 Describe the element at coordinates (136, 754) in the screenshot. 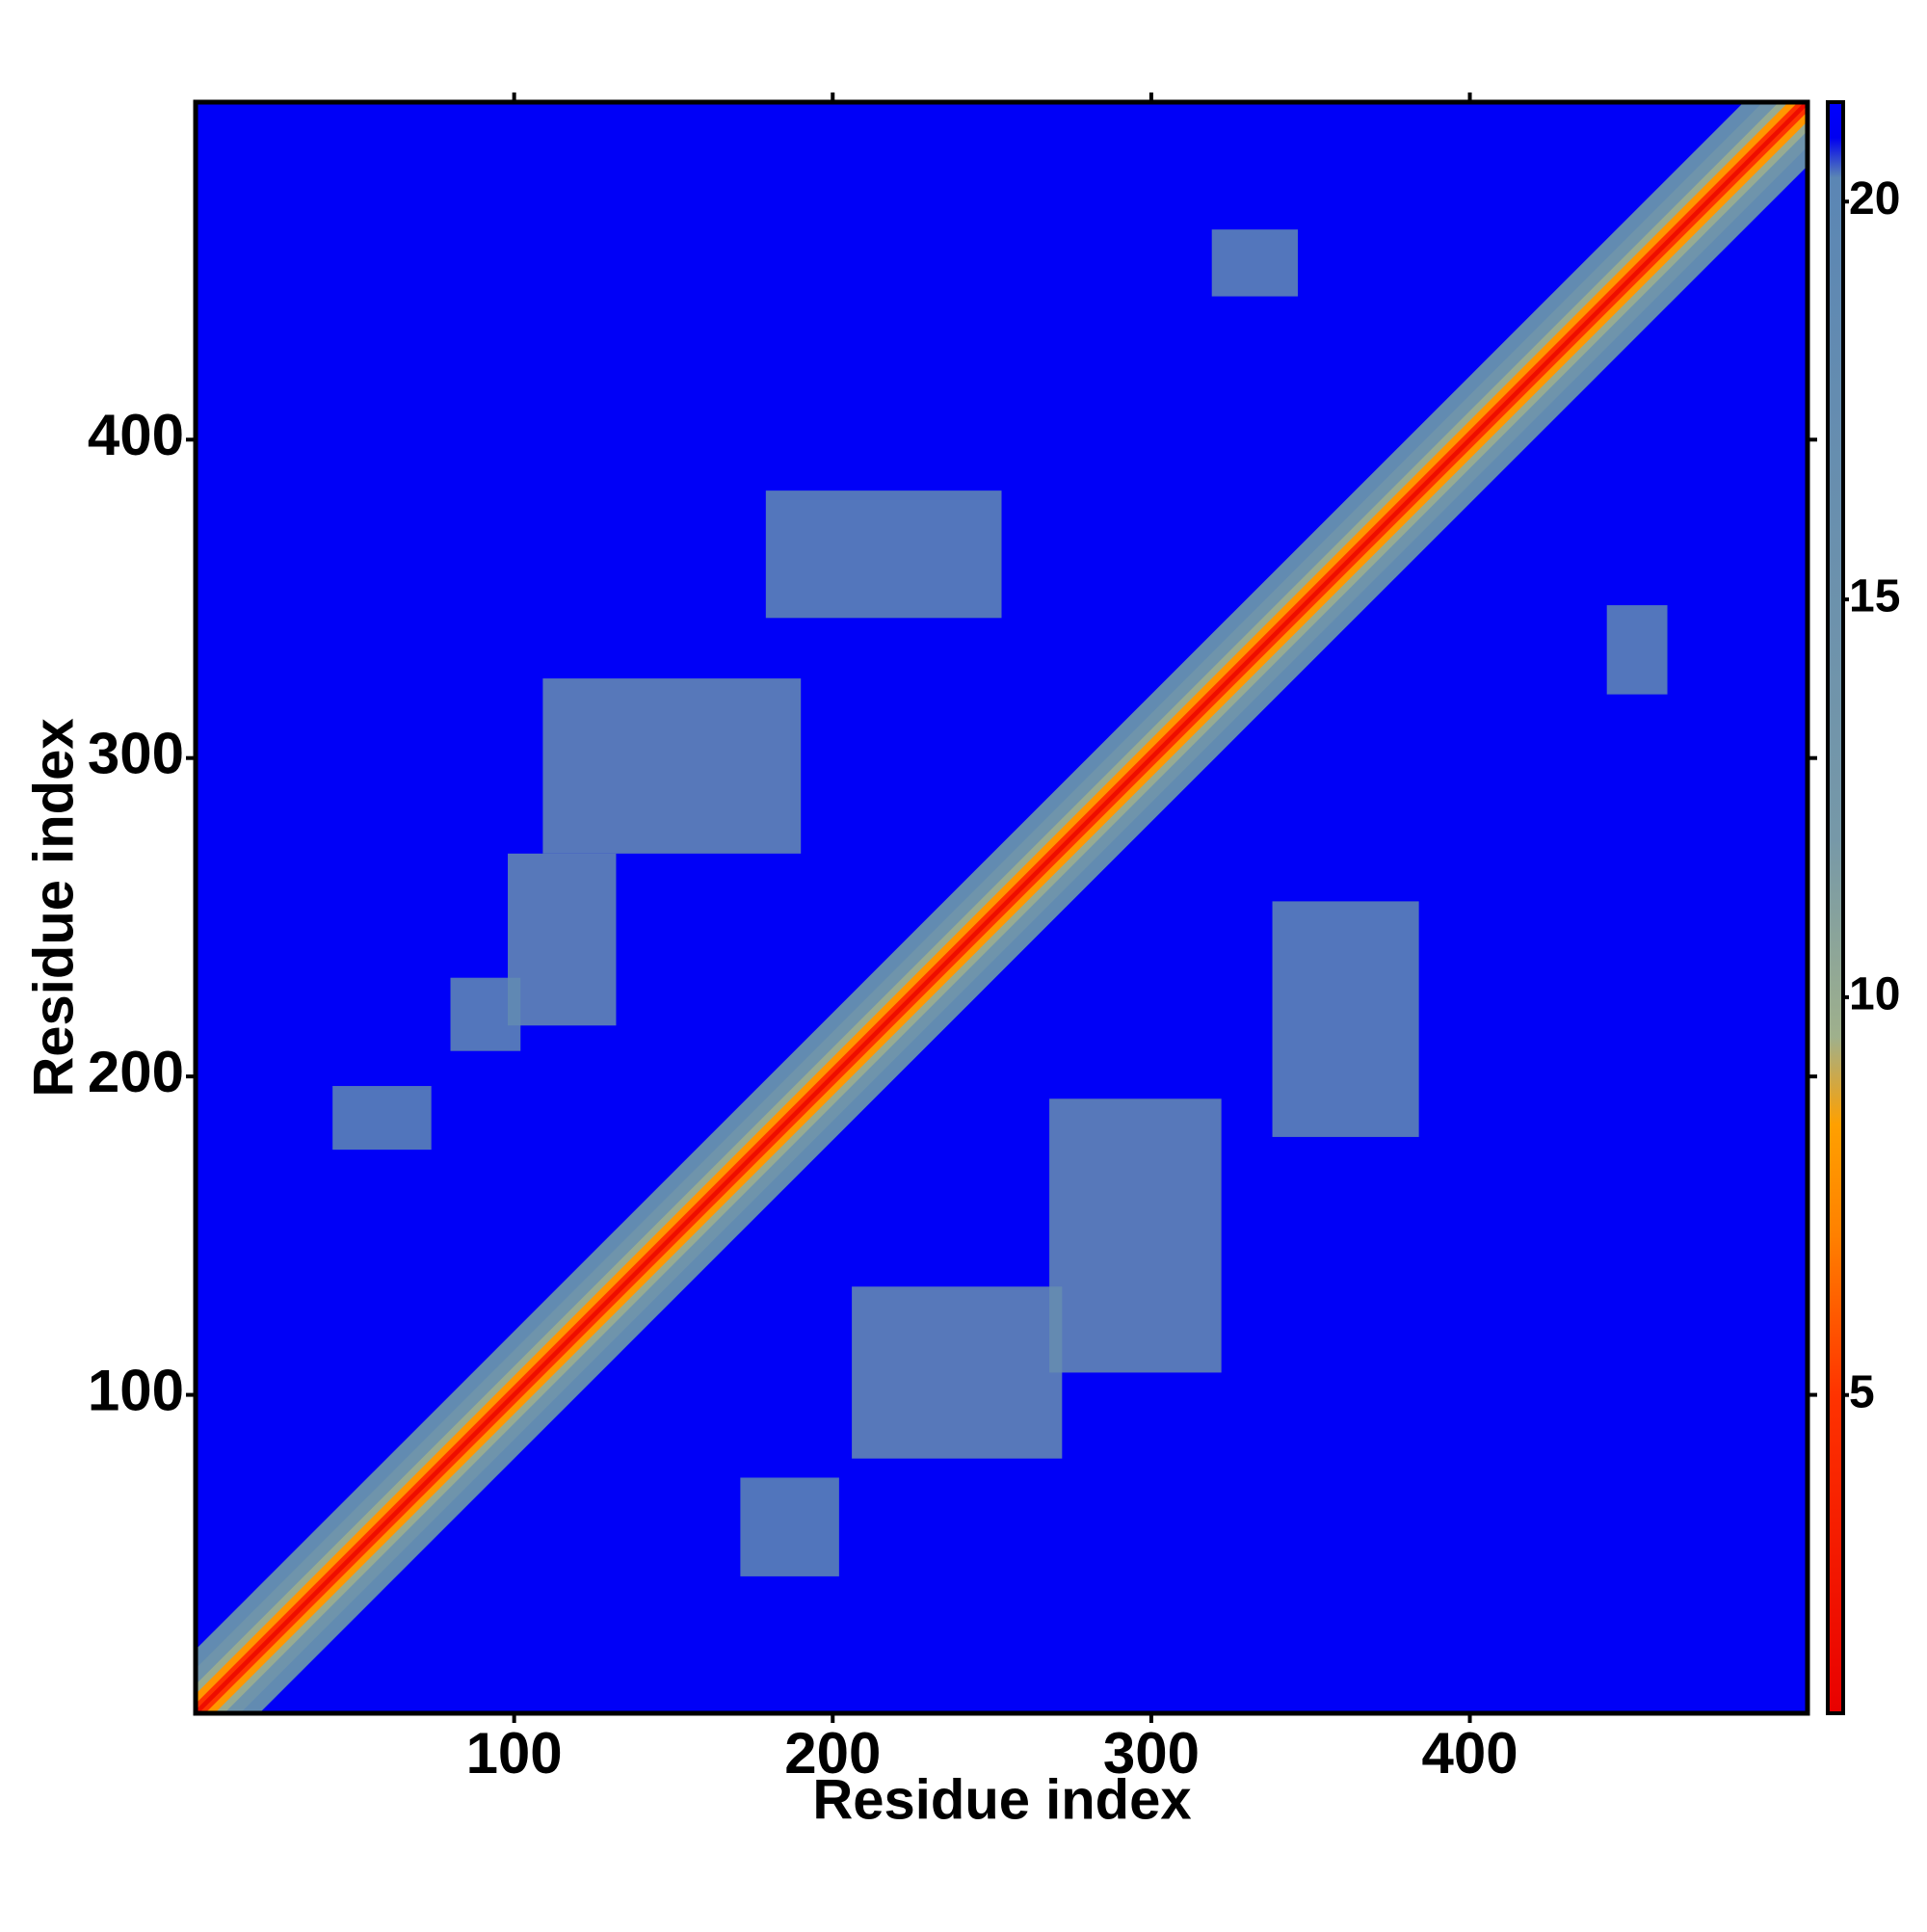

I see `y-tick-label: 300` at that location.